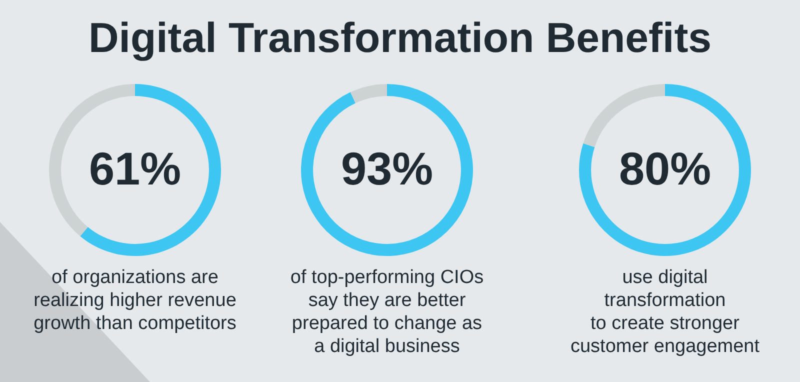 The width and height of the screenshot is (800, 382). Describe the element at coordinates (665, 168) in the screenshot. I see `data-label: 80%` at that location.